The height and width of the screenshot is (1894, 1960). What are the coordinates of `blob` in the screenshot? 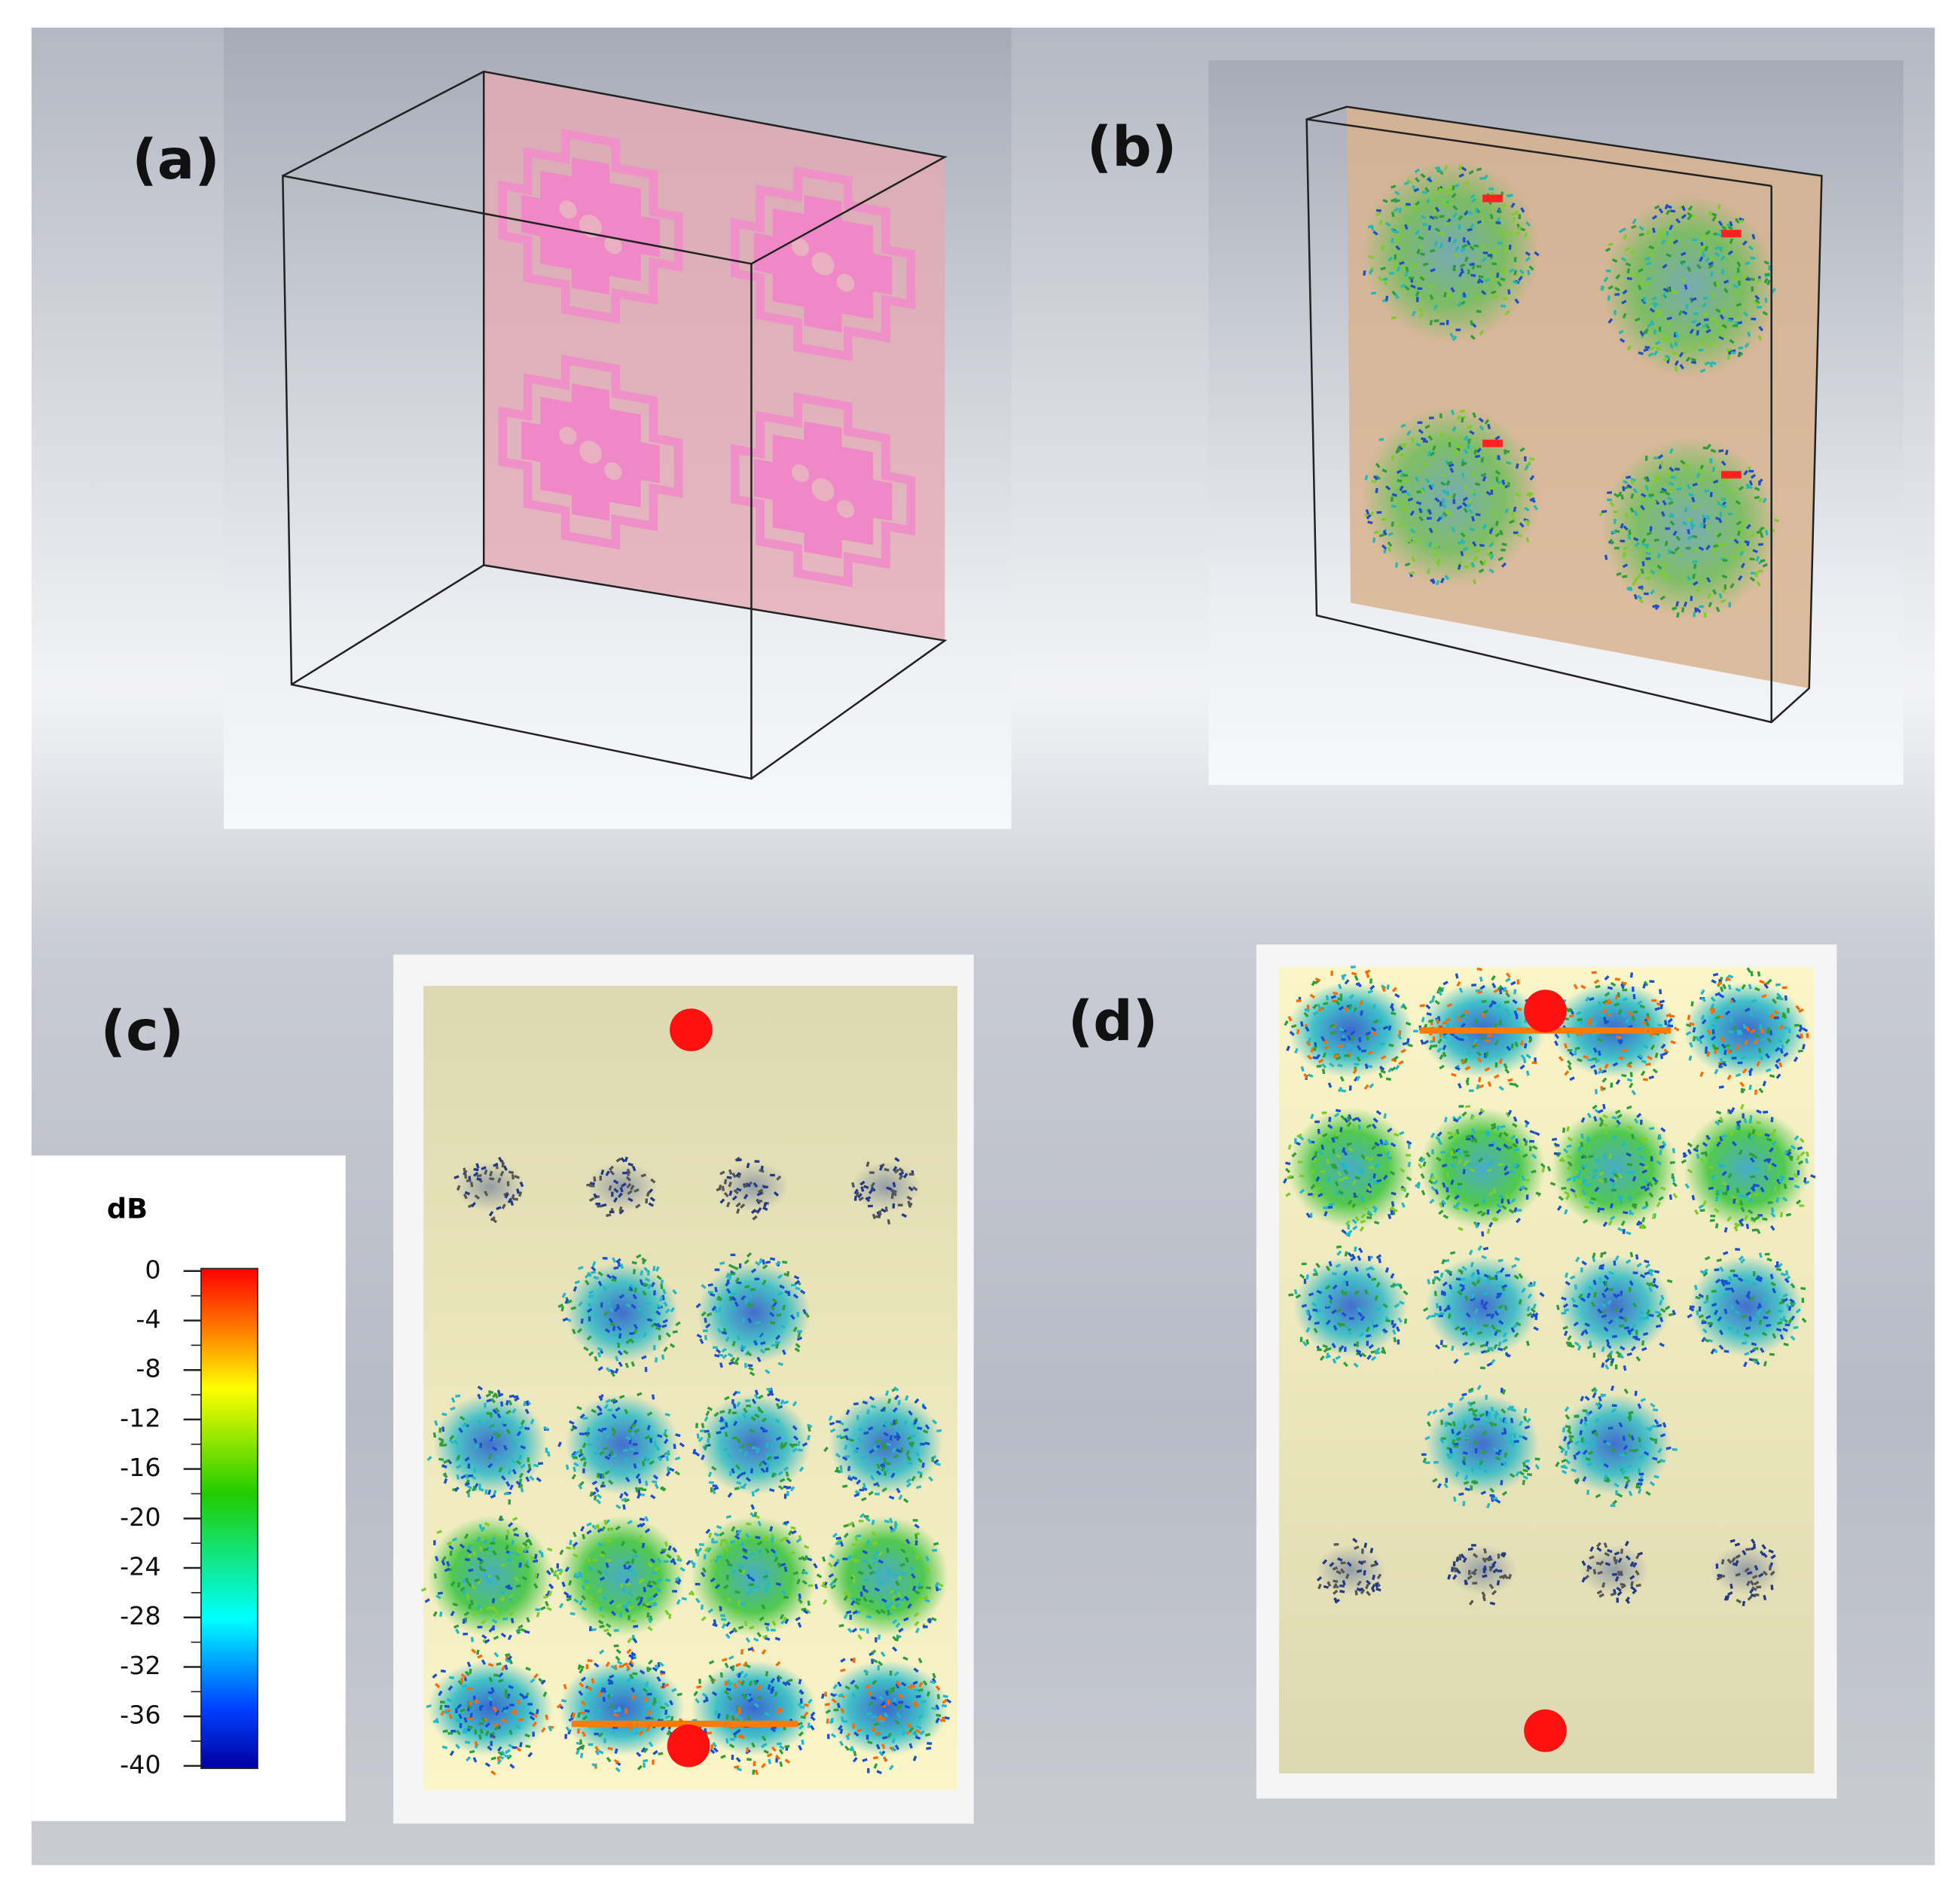 It's located at (622, 1444).